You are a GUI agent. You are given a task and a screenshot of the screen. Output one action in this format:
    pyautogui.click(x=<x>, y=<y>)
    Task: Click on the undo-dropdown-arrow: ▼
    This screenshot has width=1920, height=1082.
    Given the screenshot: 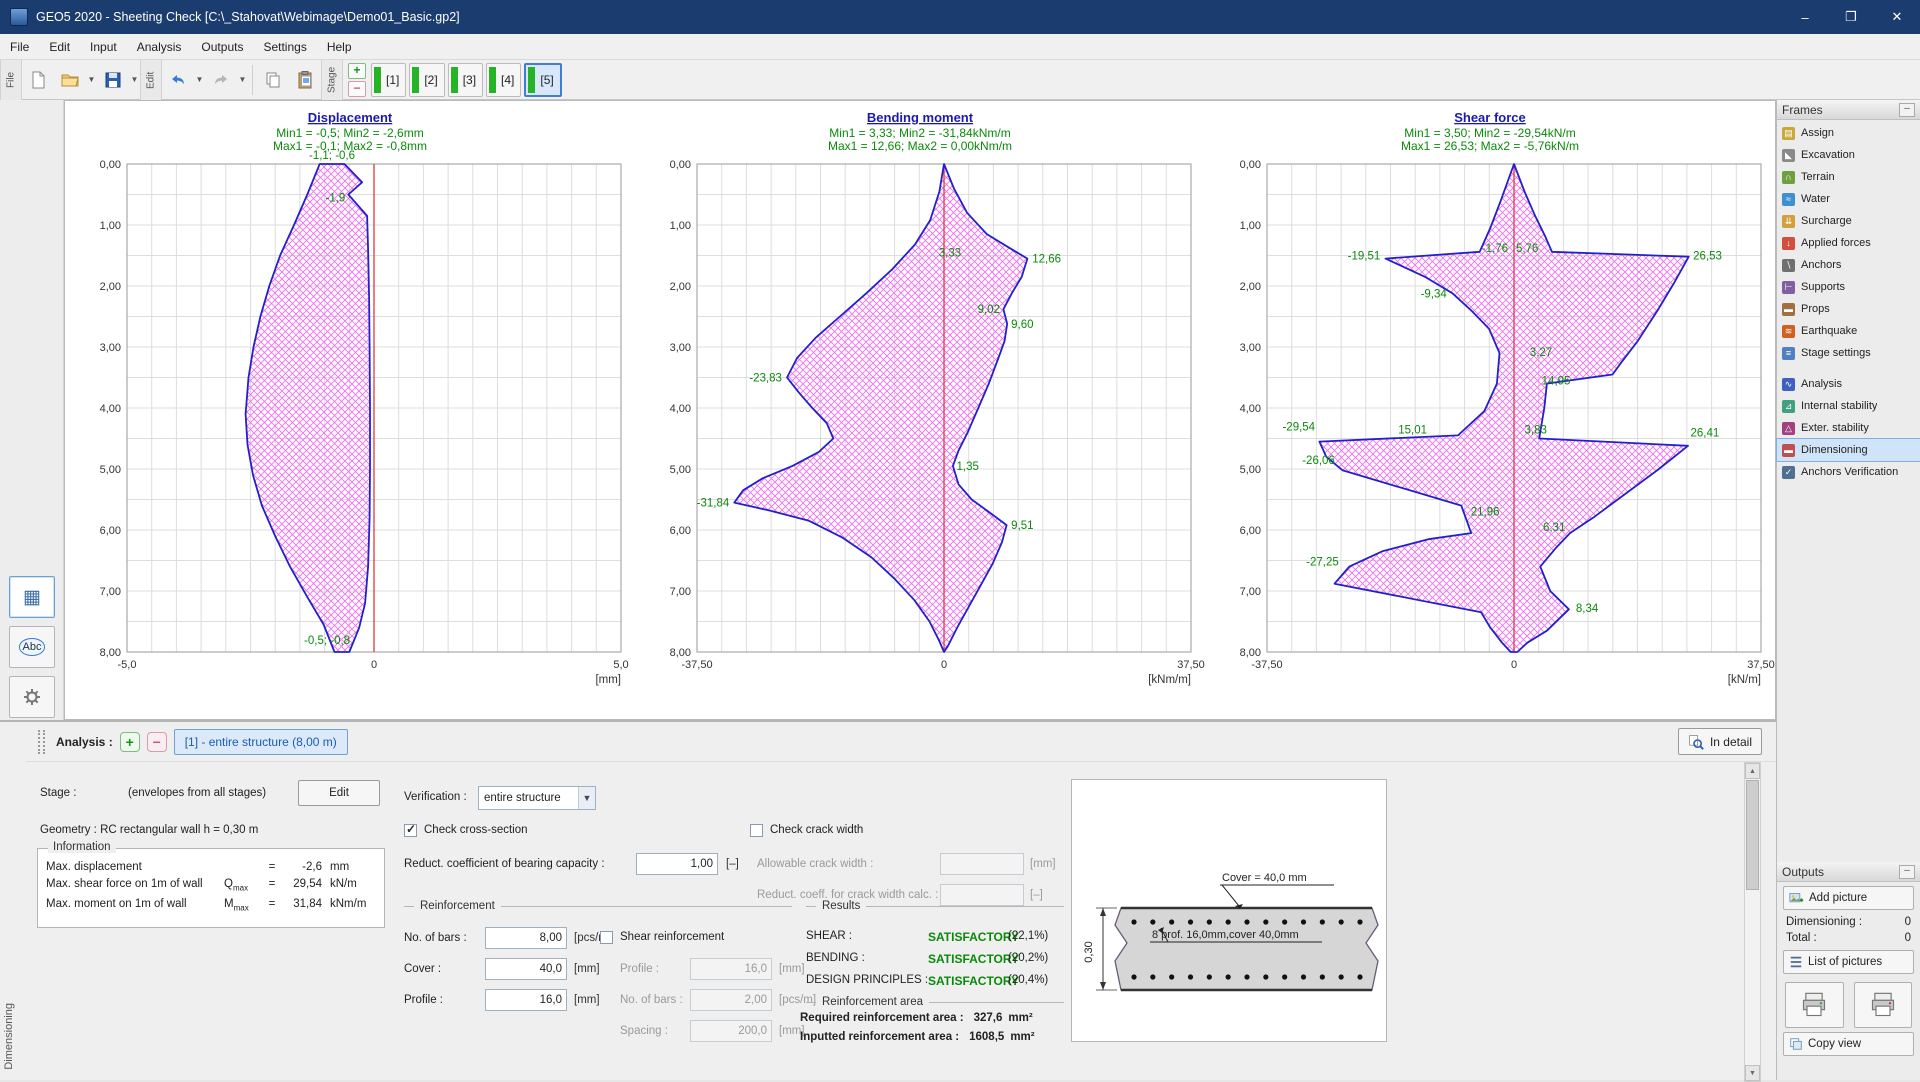 What is the action you would take?
    pyautogui.click(x=199, y=79)
    